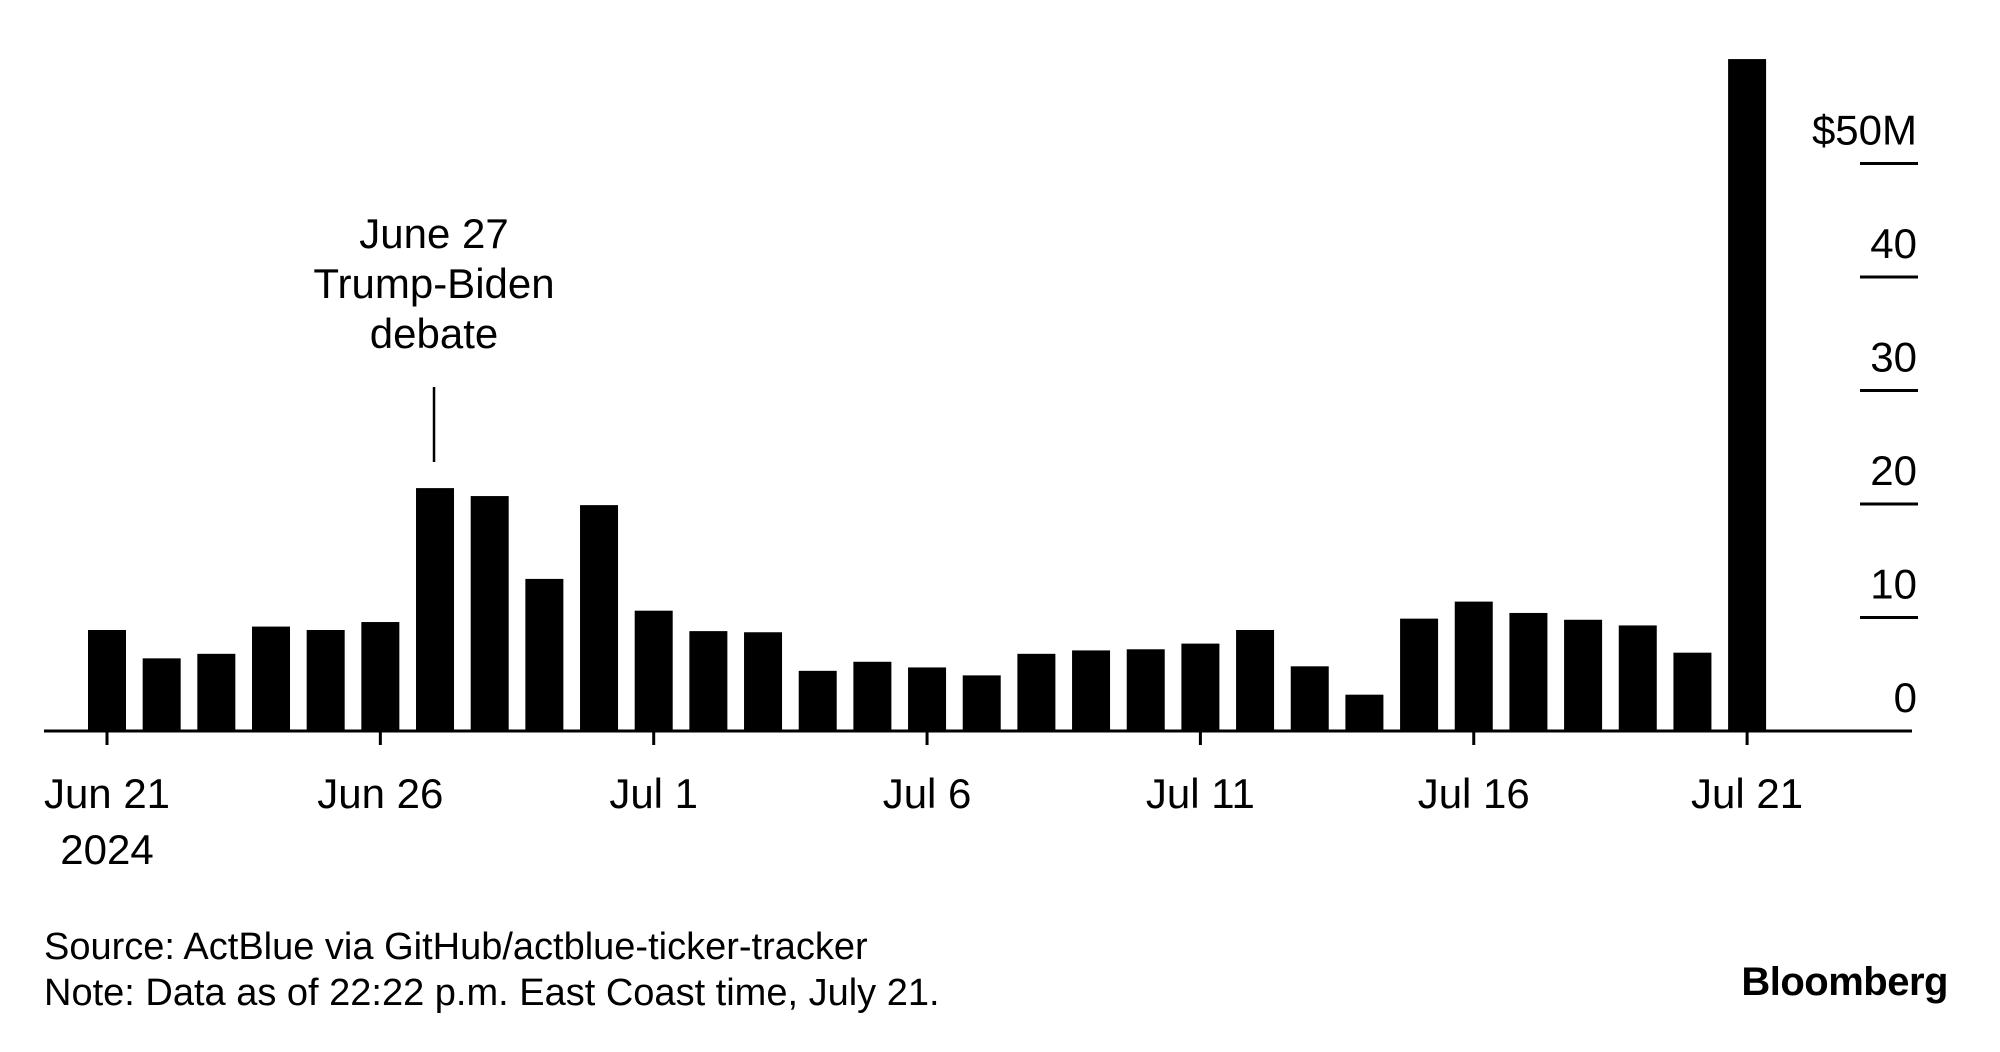 The height and width of the screenshot is (1052, 2000). I want to click on x-tick-label-jul-6: Jul 6, so click(927, 793).